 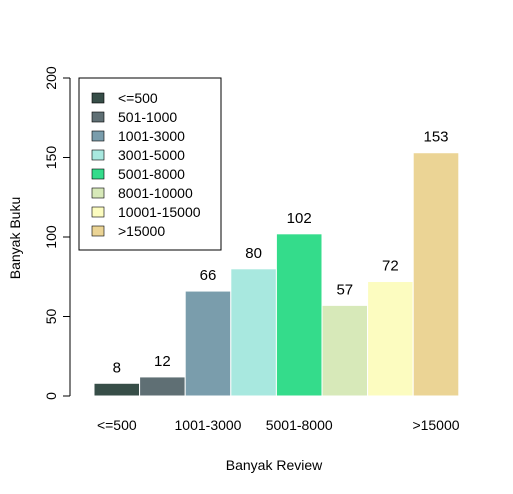 I want to click on x-tick-labels: <=500 1001-3000 5001-8000 >15000, so click(x=278, y=425).